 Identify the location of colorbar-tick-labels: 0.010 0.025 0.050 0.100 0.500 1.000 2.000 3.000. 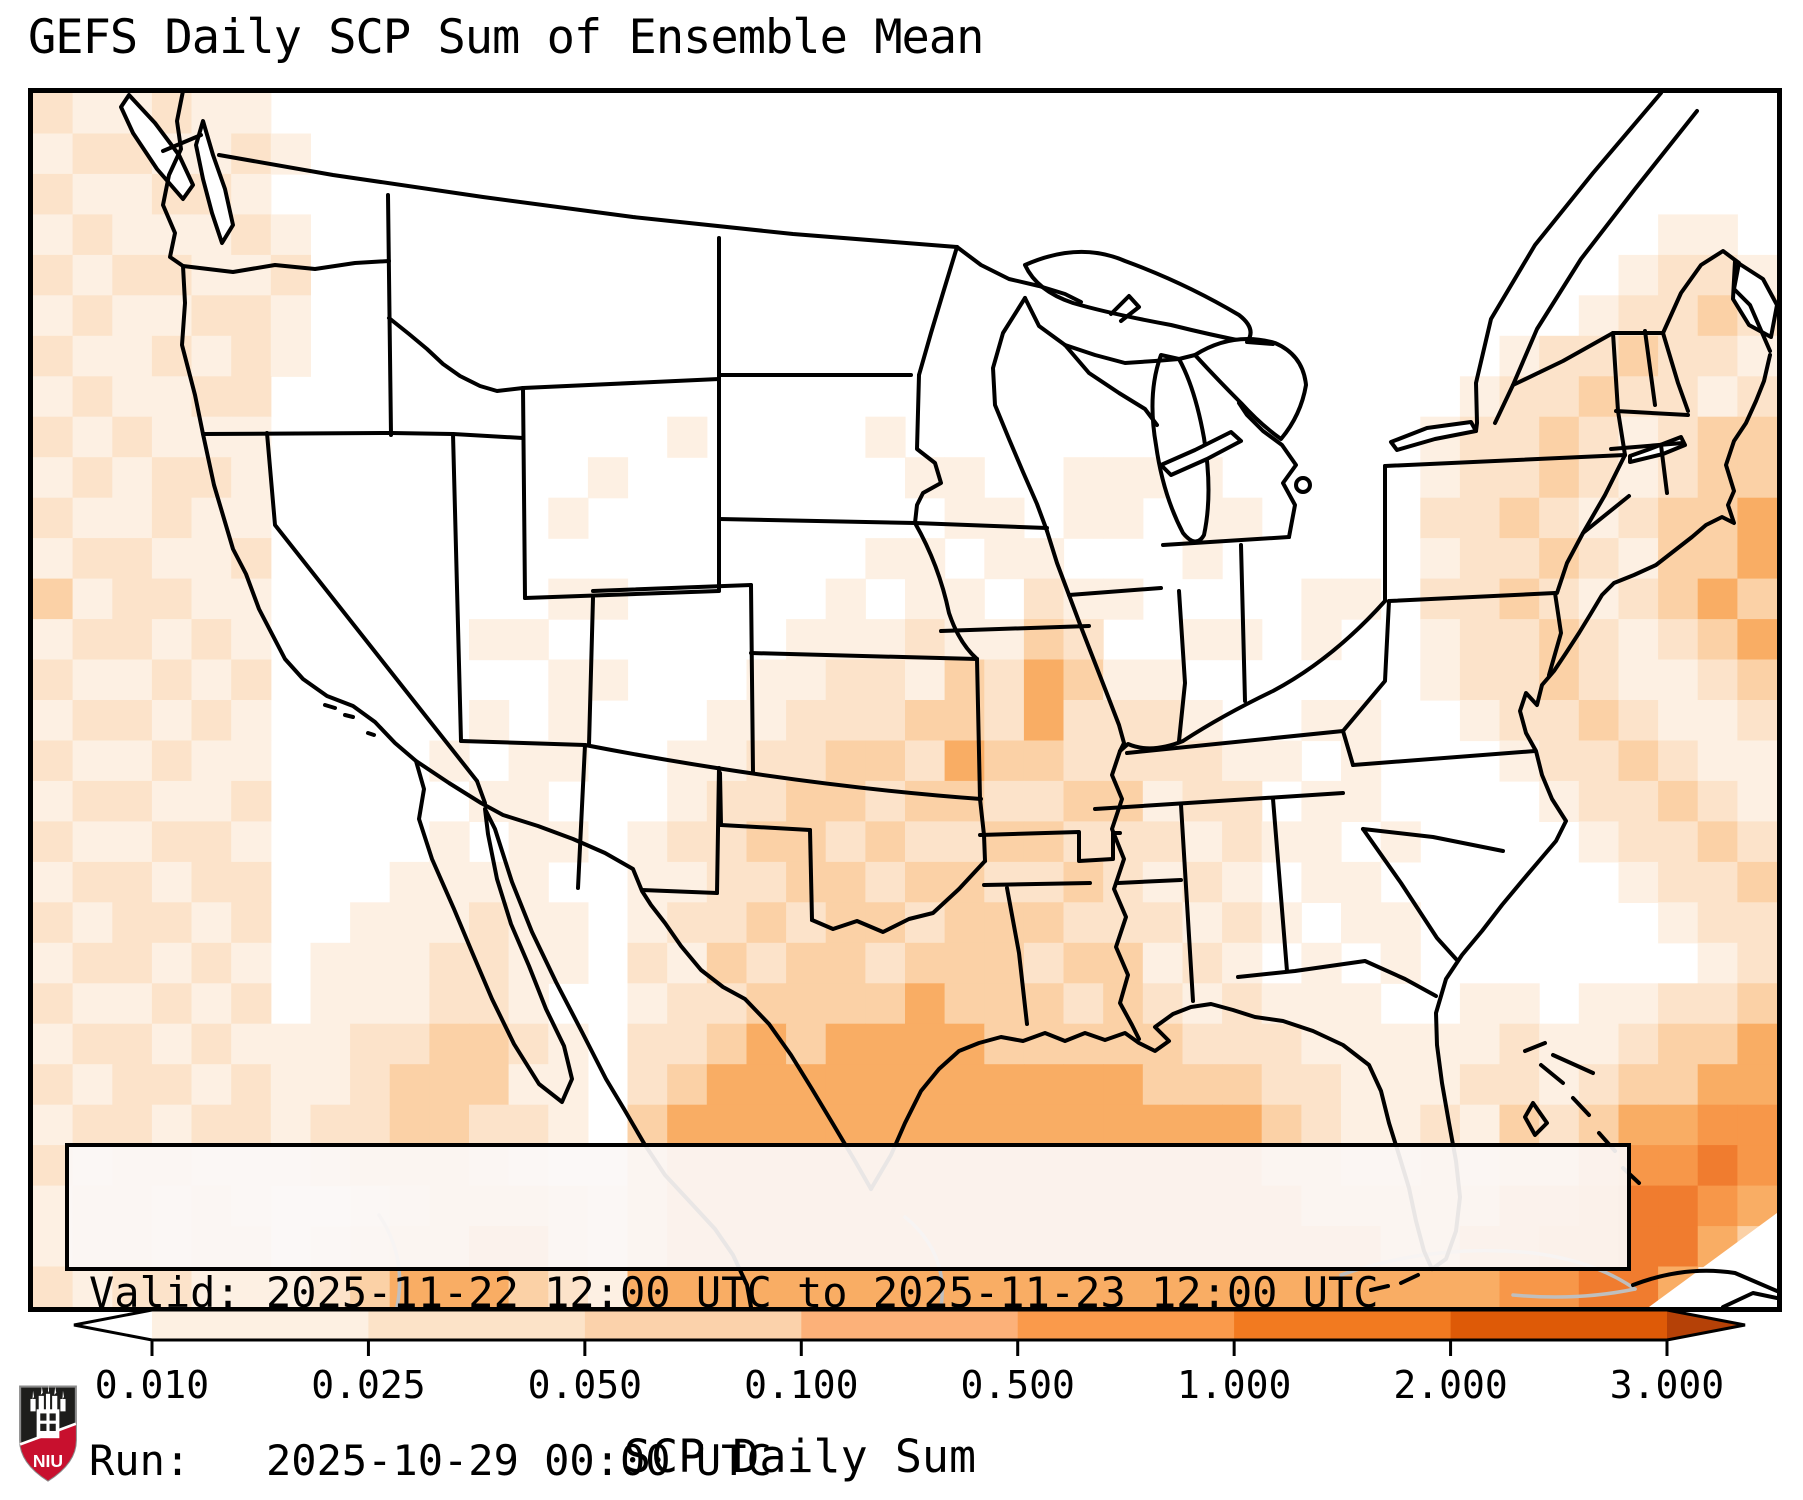
(909, 1385).